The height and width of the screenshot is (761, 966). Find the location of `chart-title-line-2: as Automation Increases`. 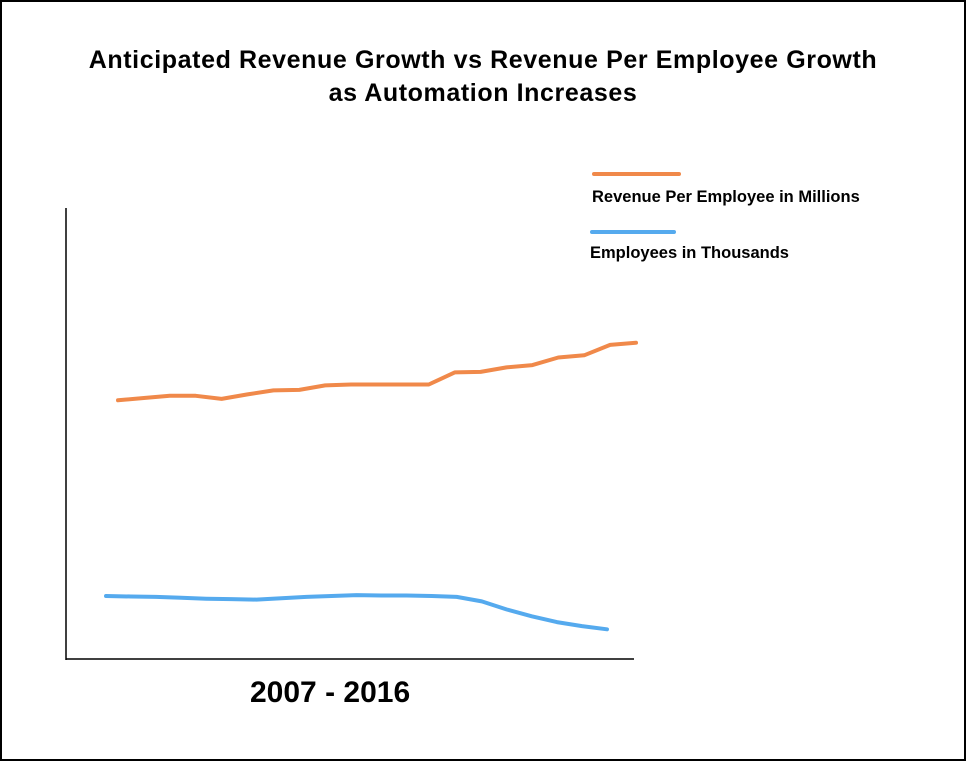

chart-title-line-2: as Automation Increases is located at coordinates (483, 93).